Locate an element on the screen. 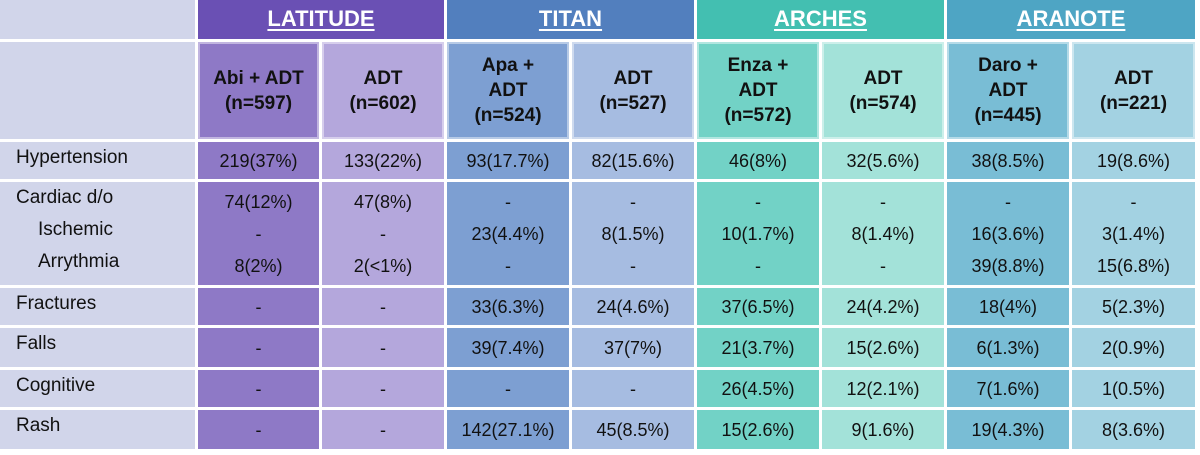 The height and width of the screenshot is (455, 1200). table-cell: 45(8.5%) is located at coordinates (633, 429).